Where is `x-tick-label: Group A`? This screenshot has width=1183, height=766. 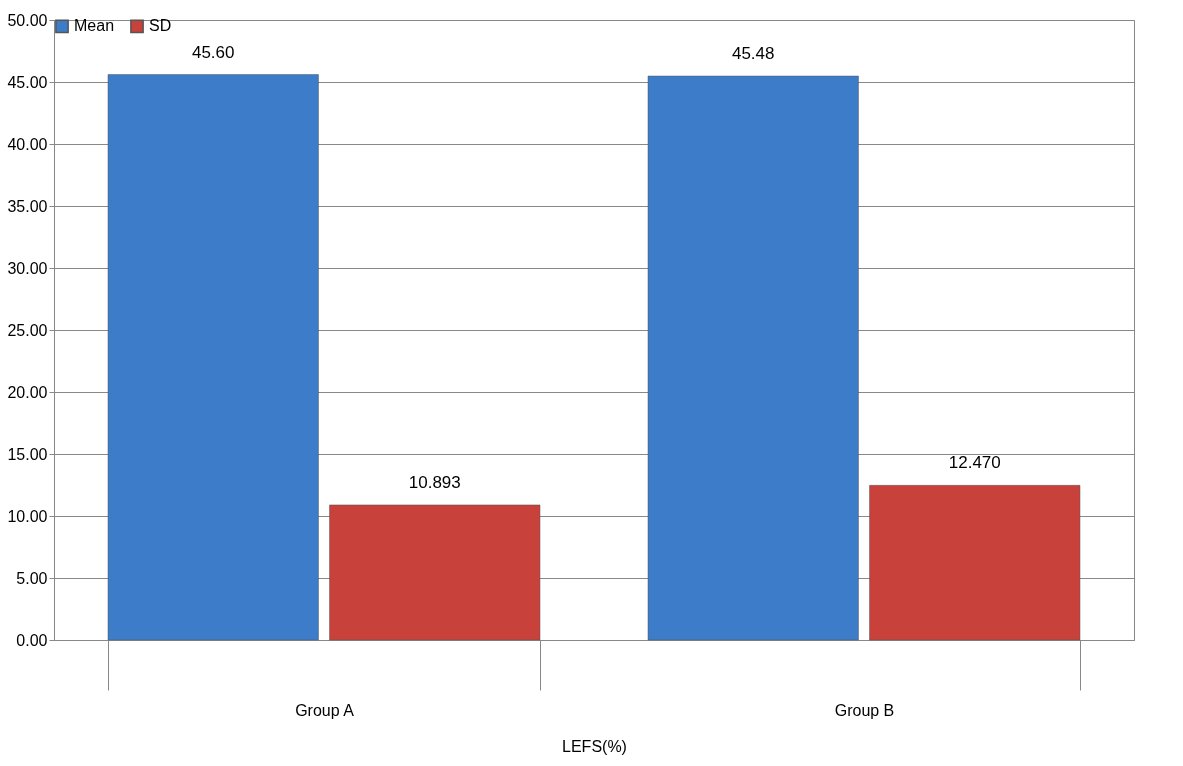
x-tick-label: Group A is located at coordinates (325, 710).